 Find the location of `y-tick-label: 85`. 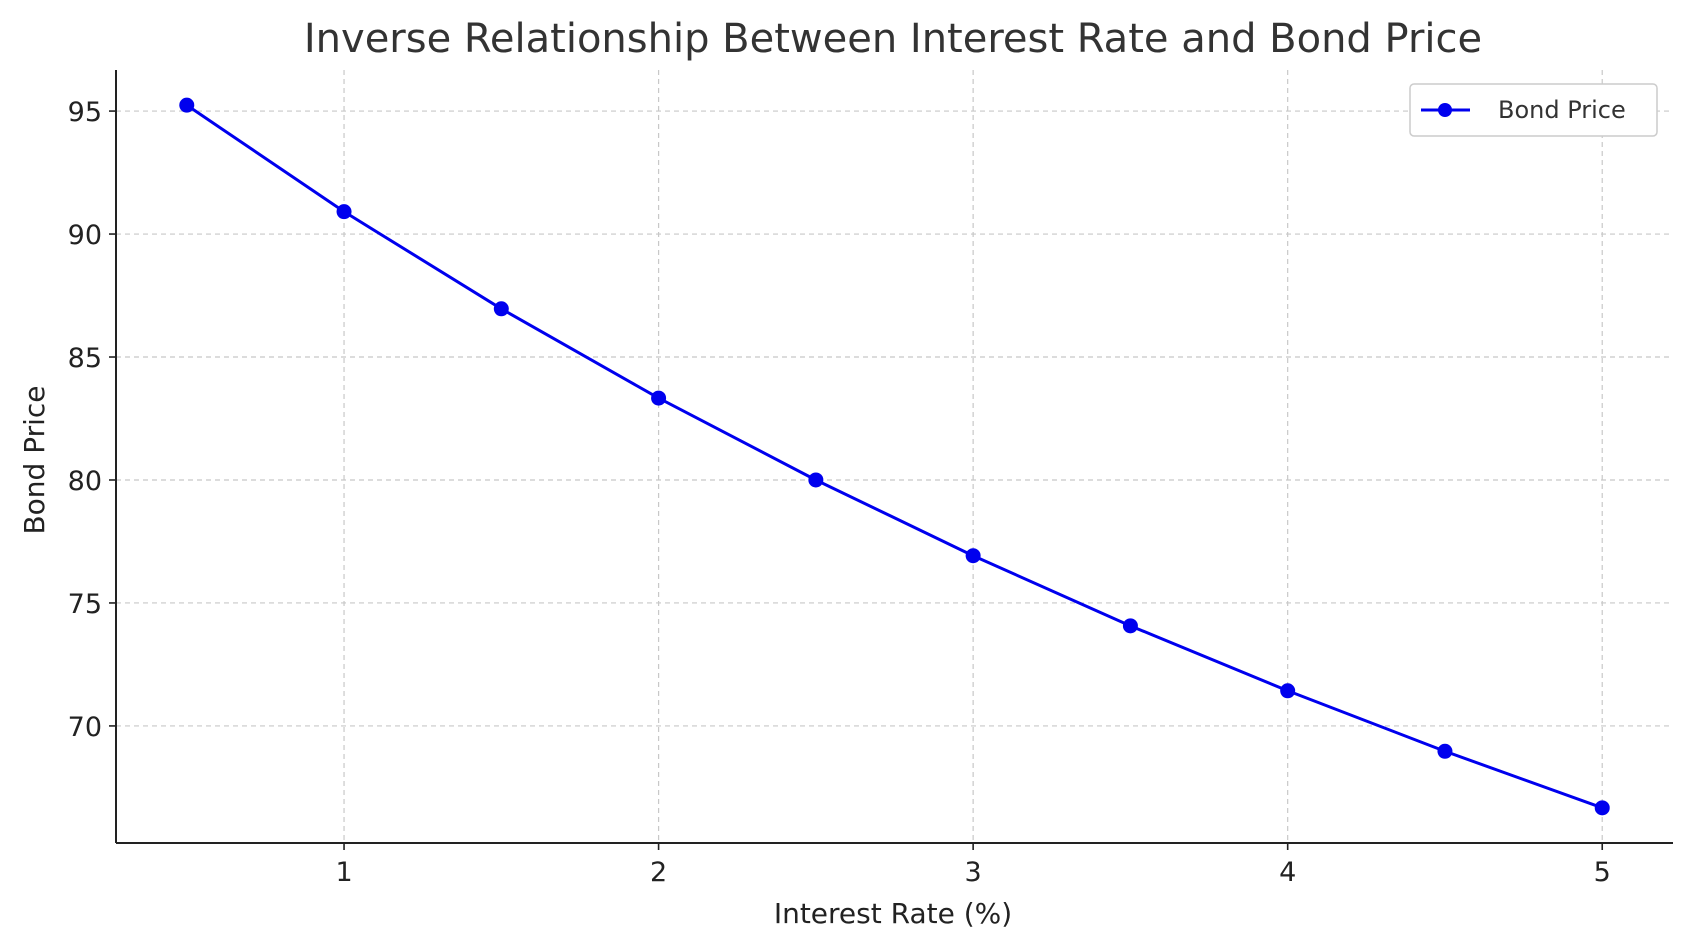

y-tick-label: 85 is located at coordinates (85, 358).